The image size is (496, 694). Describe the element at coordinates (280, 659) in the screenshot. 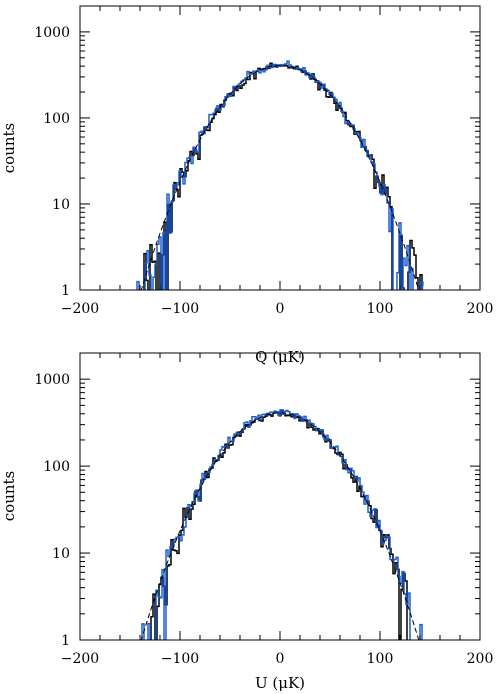

I see `bottom-x-tick-label: 0` at that location.